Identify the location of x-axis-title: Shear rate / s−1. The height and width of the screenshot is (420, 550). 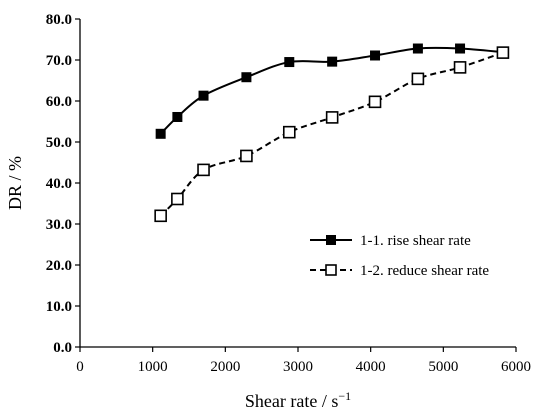
(298, 400).